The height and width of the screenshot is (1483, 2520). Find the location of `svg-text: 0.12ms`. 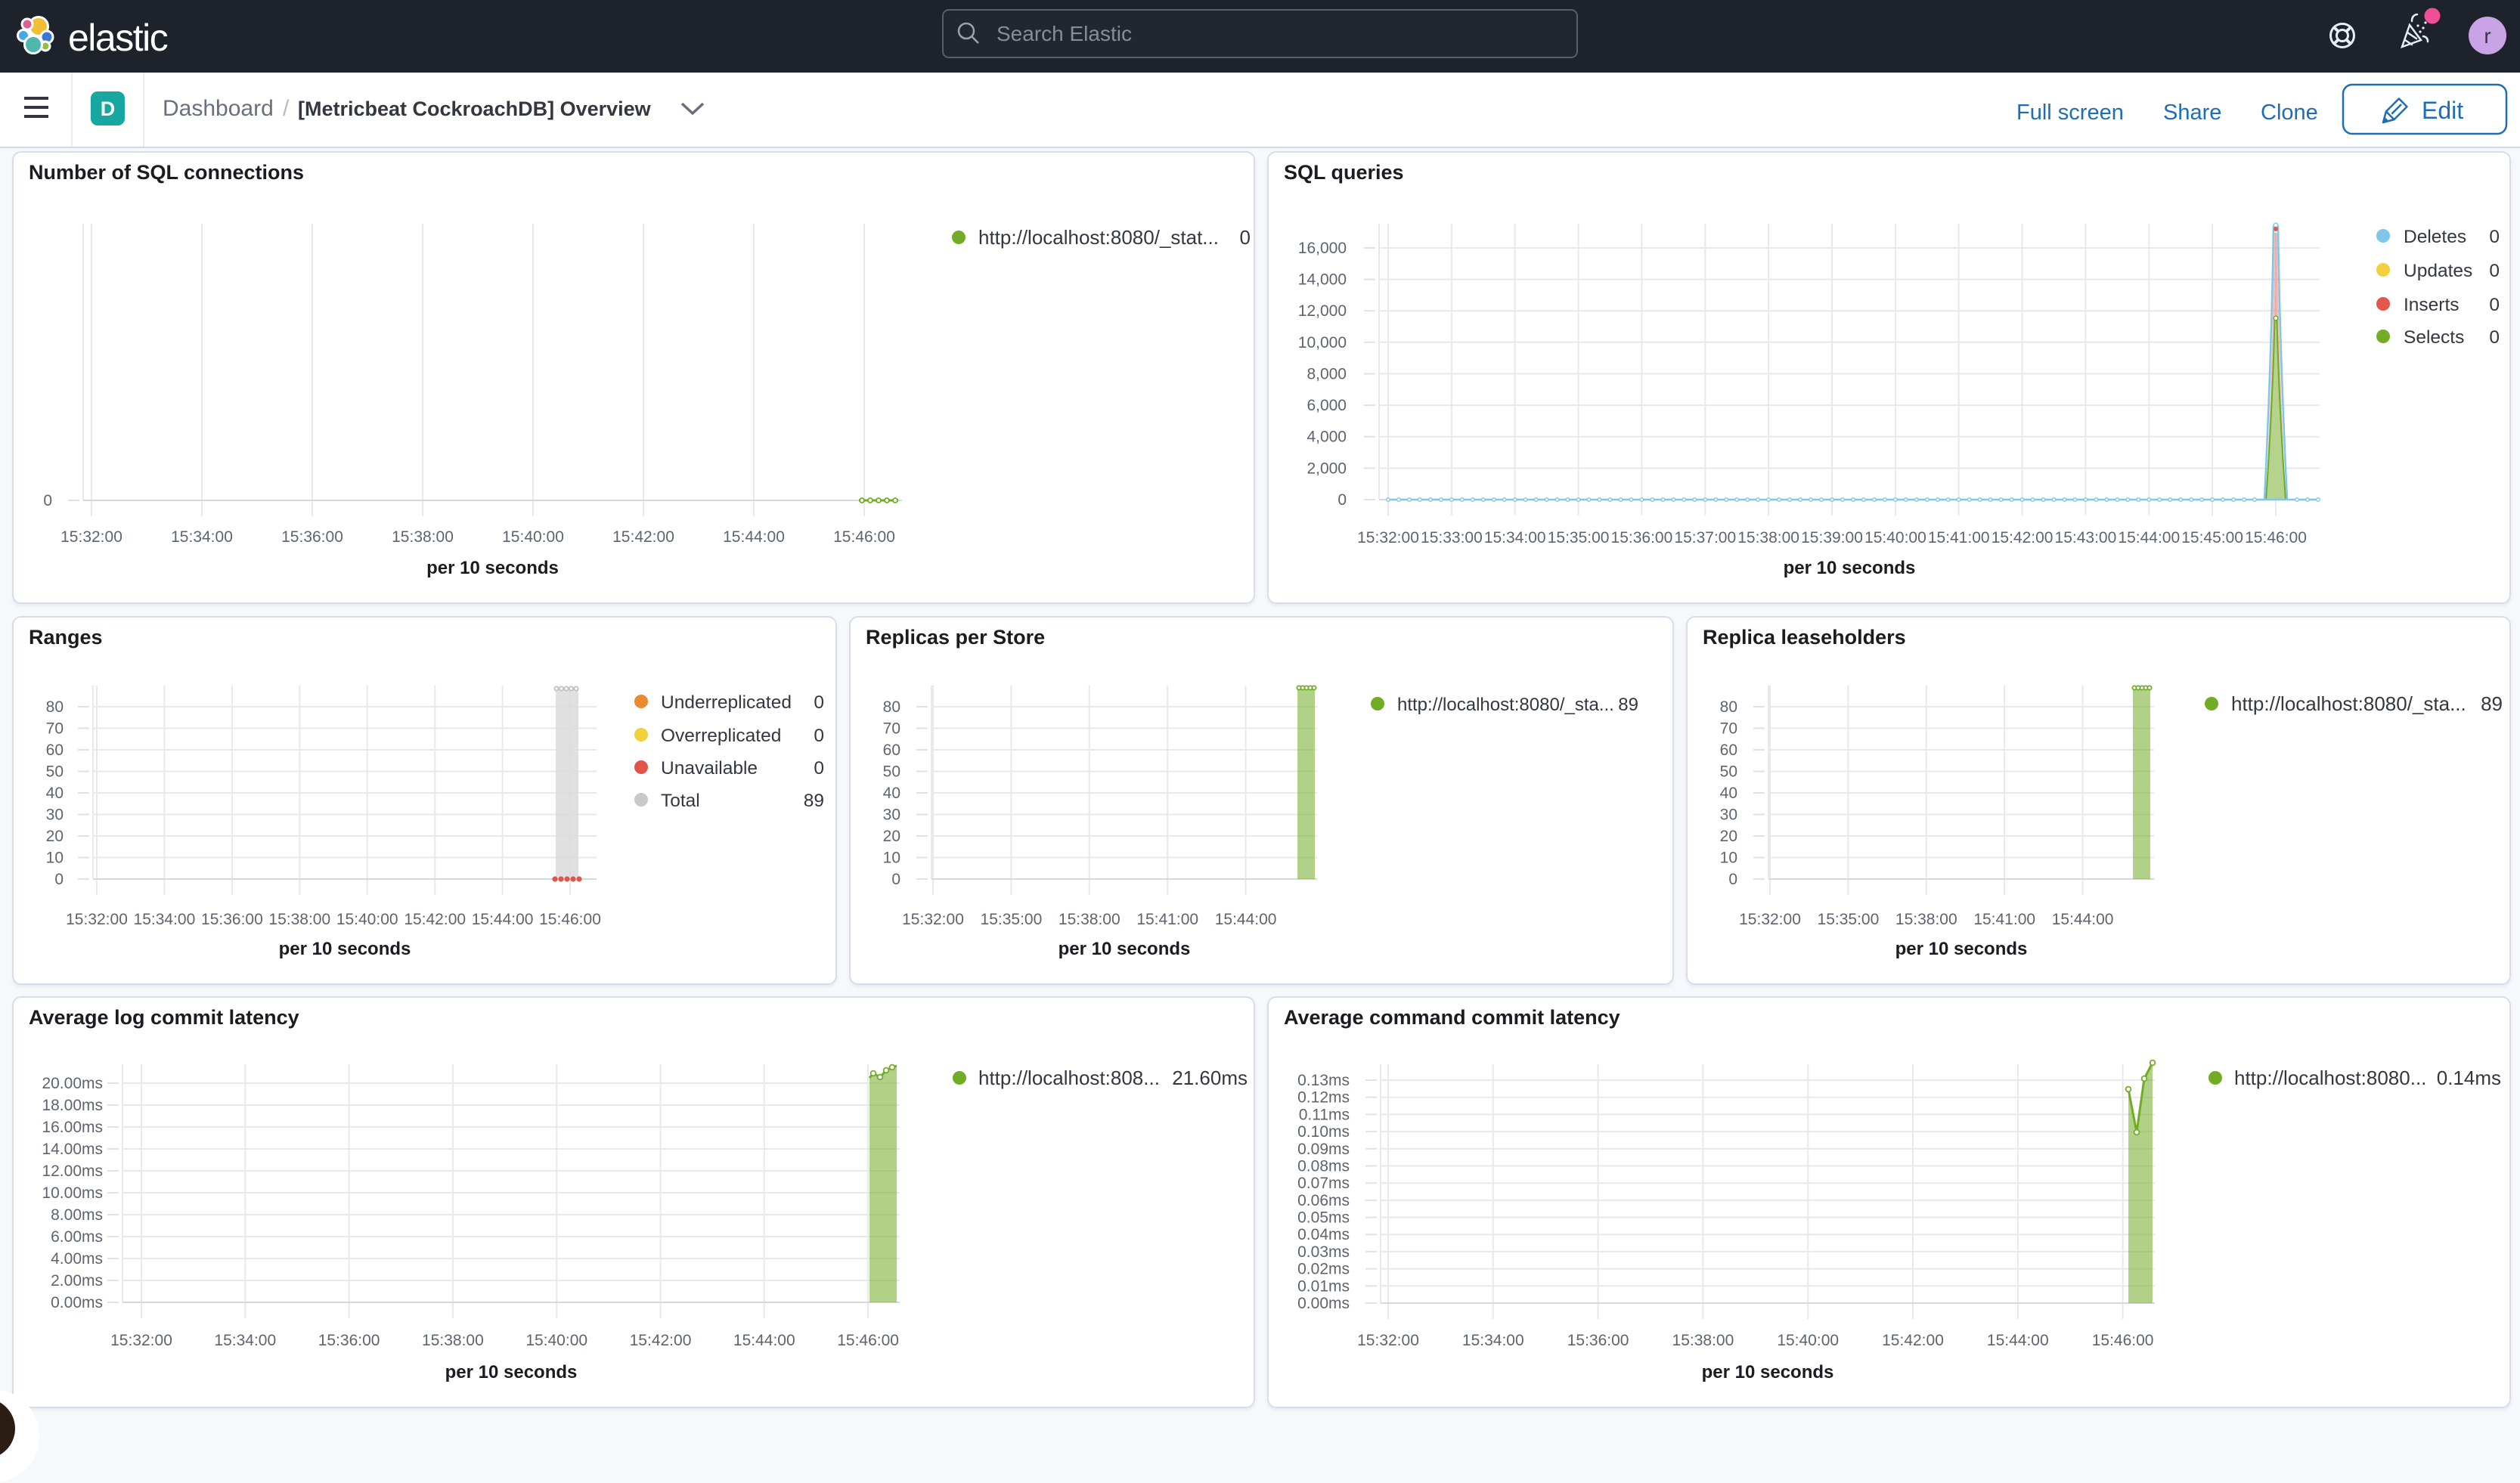

svg-text: 0.12ms is located at coordinates (1323, 1098).